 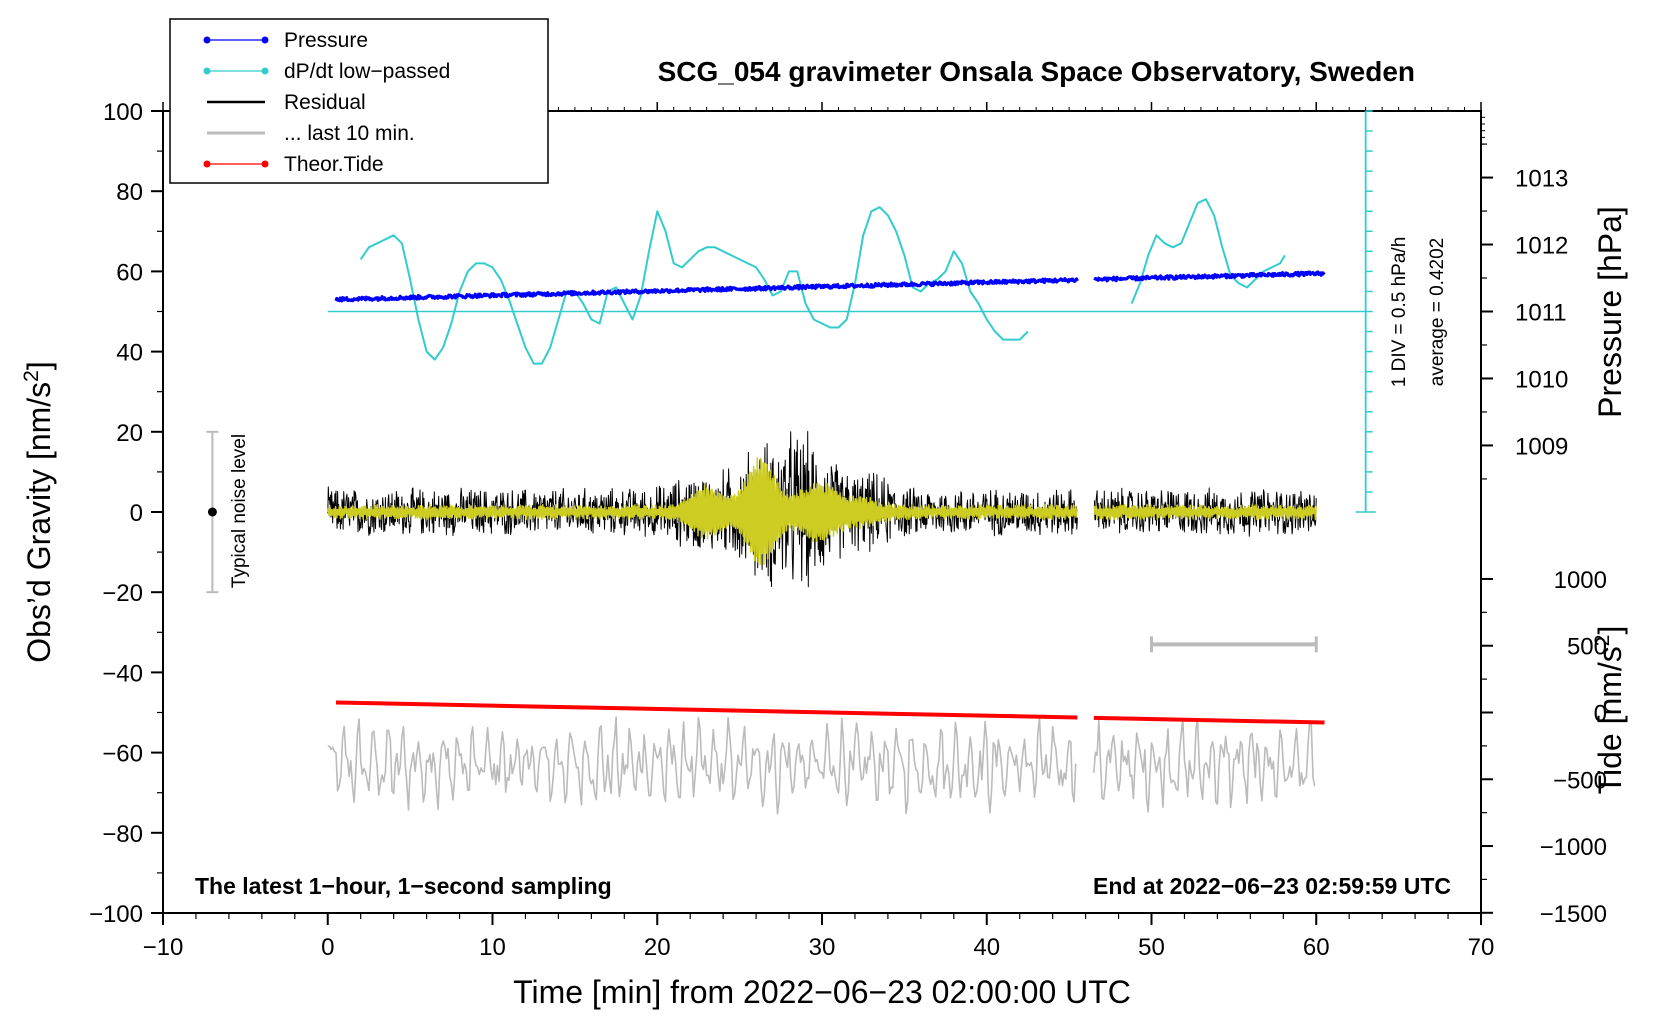 What do you see at coordinates (129, 353) in the screenshot?
I see `y-tick-label: 40` at bounding box center [129, 353].